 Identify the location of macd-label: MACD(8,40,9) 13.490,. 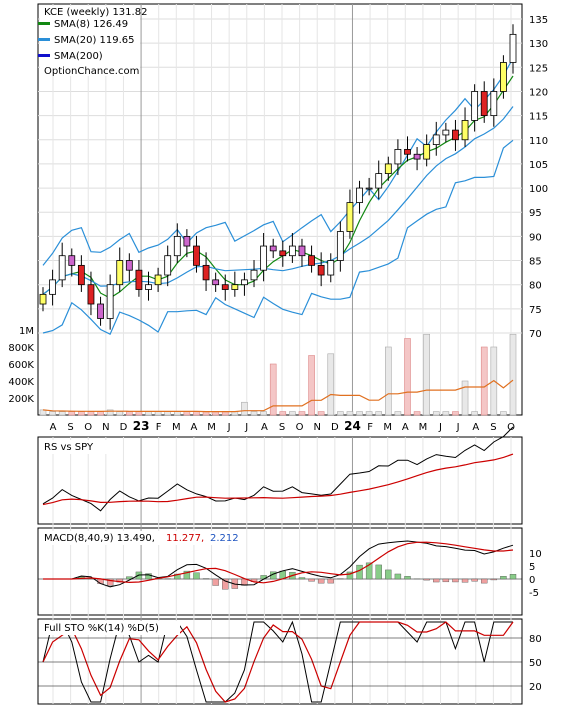
(99, 538).